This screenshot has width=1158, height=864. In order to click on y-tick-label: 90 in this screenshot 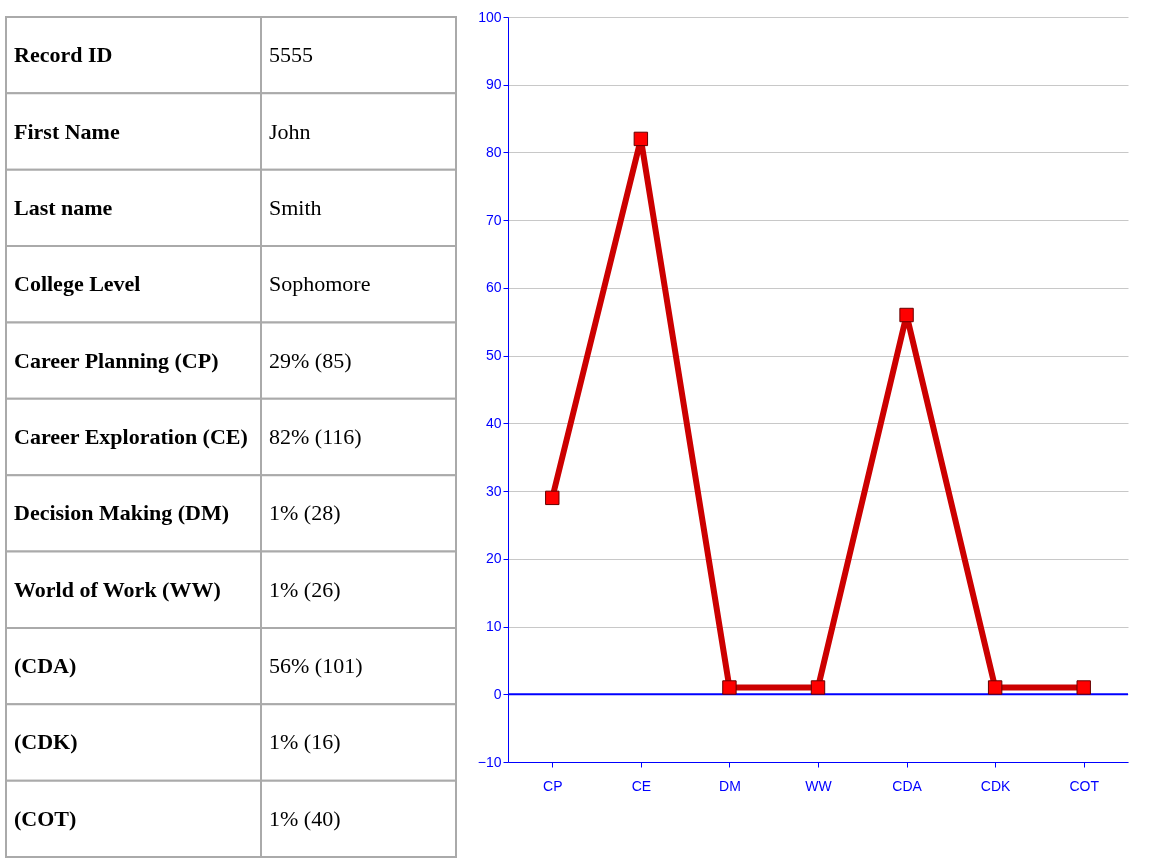, I will do `click(493, 84)`.